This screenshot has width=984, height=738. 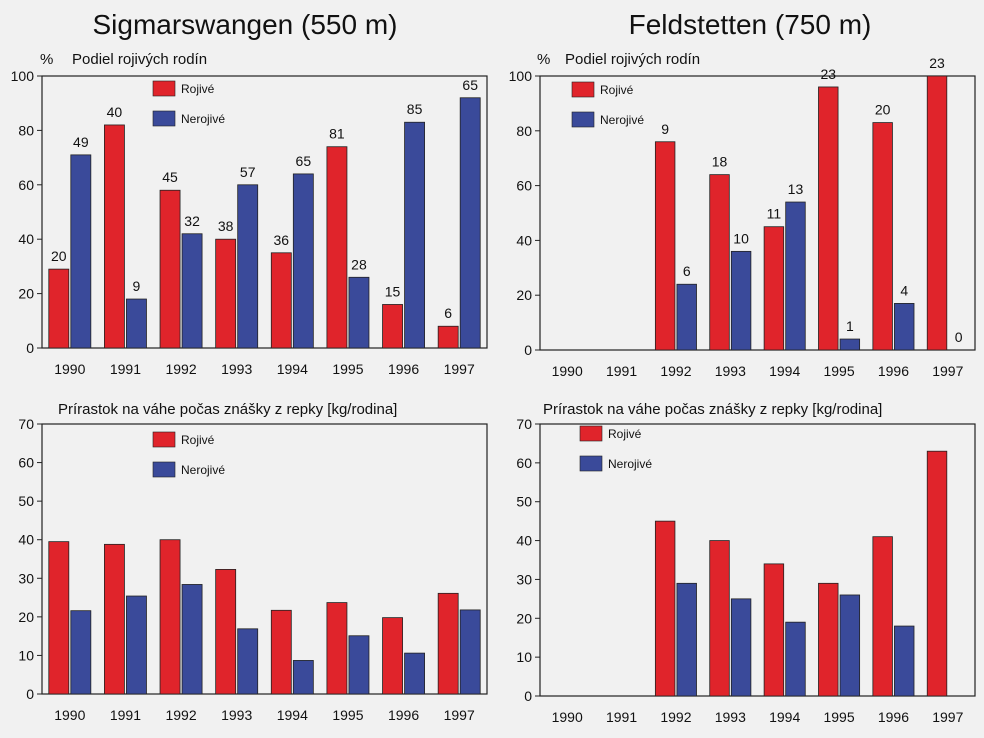 I want to click on data-label: 18, so click(x=720, y=162).